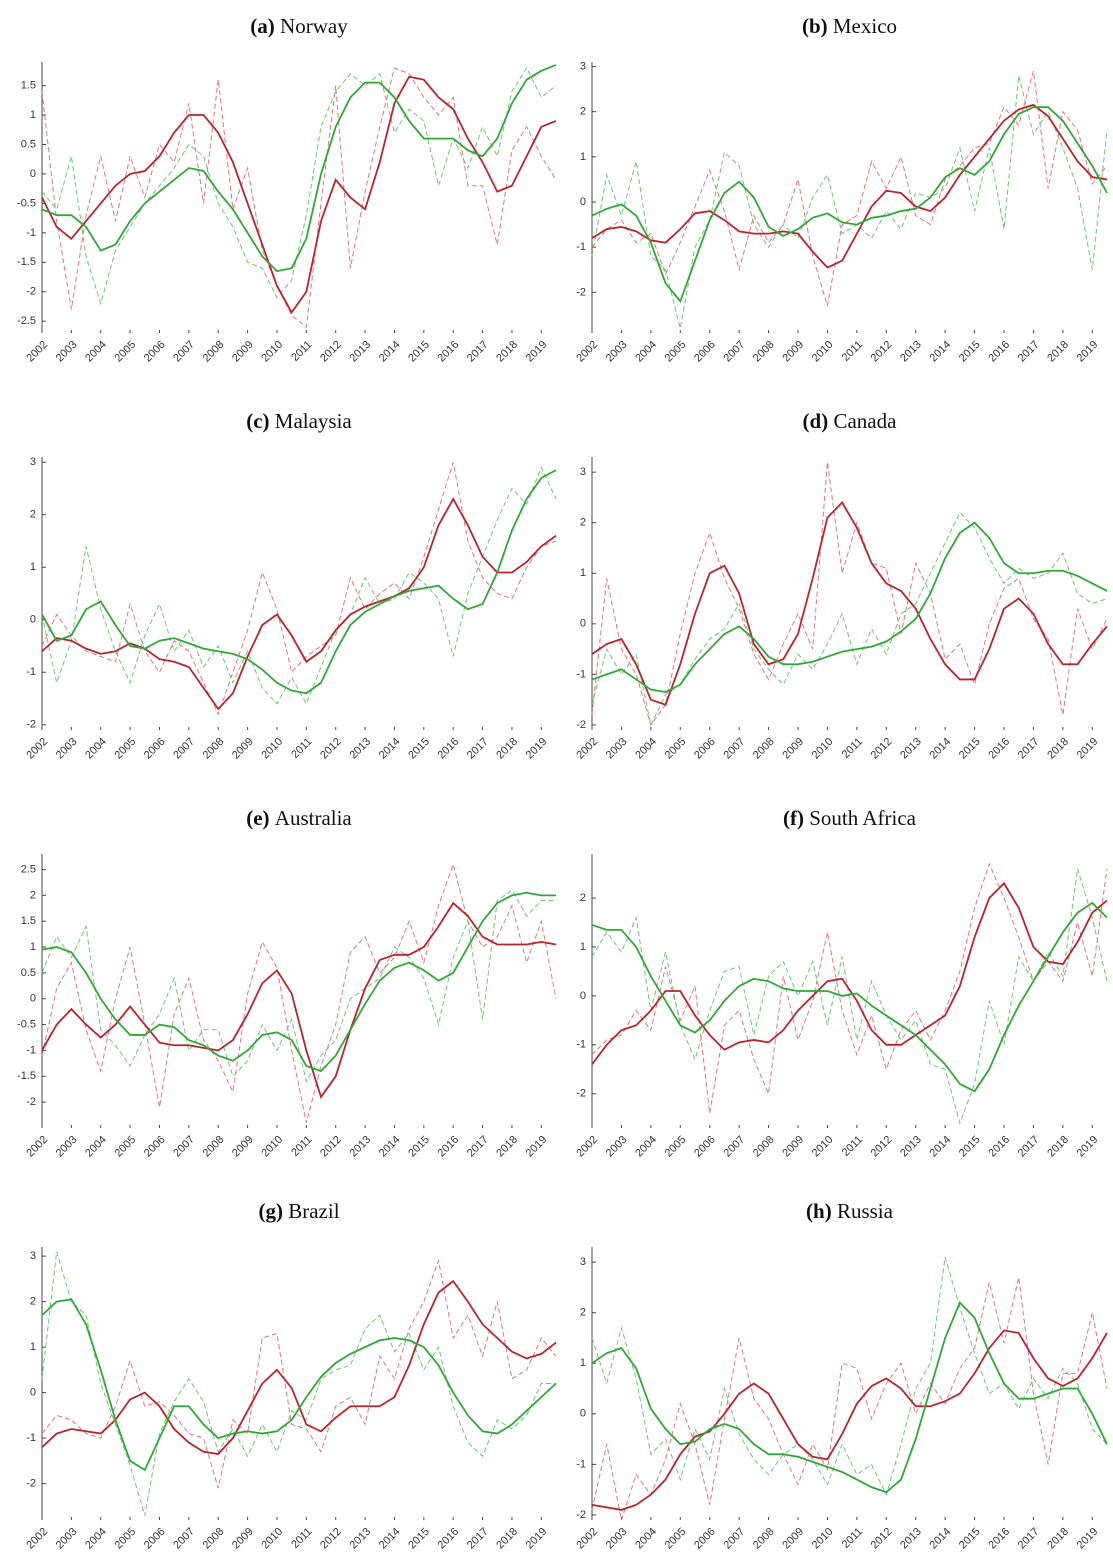 The width and height of the screenshot is (1113, 1562). What do you see at coordinates (28, 973) in the screenshot?
I see `y-tick-label: 0.5` at bounding box center [28, 973].